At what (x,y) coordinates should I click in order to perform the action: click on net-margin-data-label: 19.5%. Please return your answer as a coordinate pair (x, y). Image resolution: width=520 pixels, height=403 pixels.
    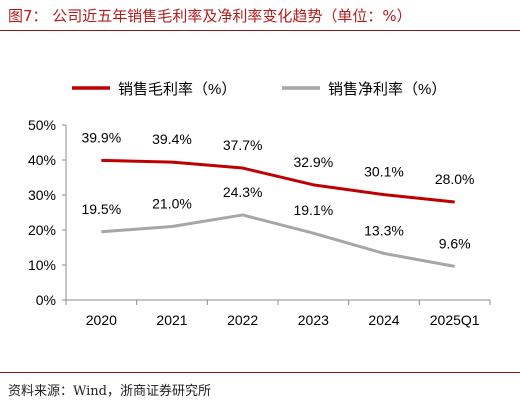
    Looking at the image, I should click on (101, 209).